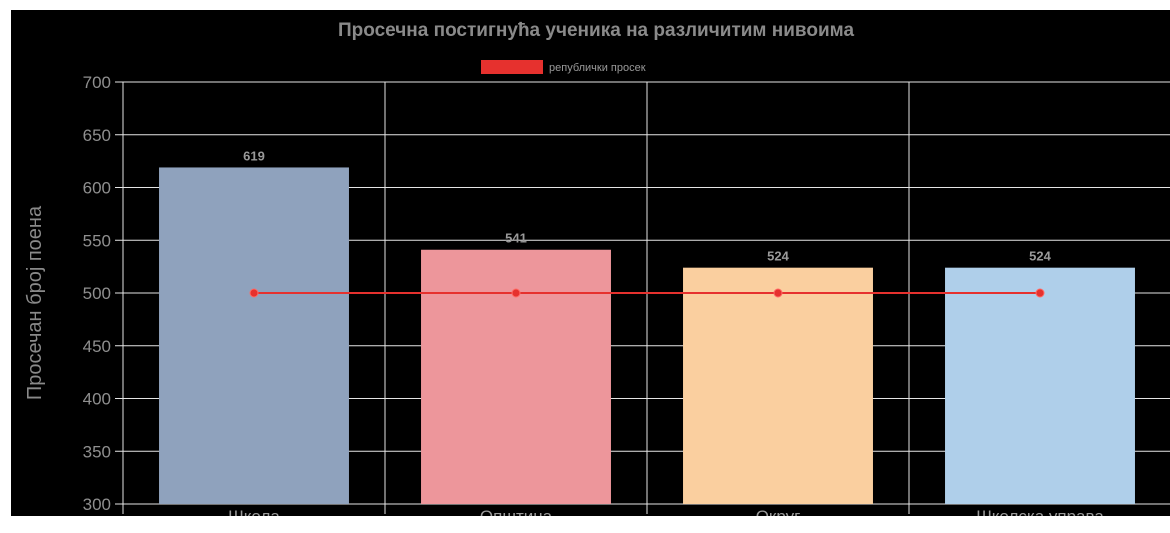 Image resolution: width=1170 pixels, height=533 pixels. What do you see at coordinates (1040, 511) in the screenshot?
I see `x-tick-label: Школска управа` at bounding box center [1040, 511].